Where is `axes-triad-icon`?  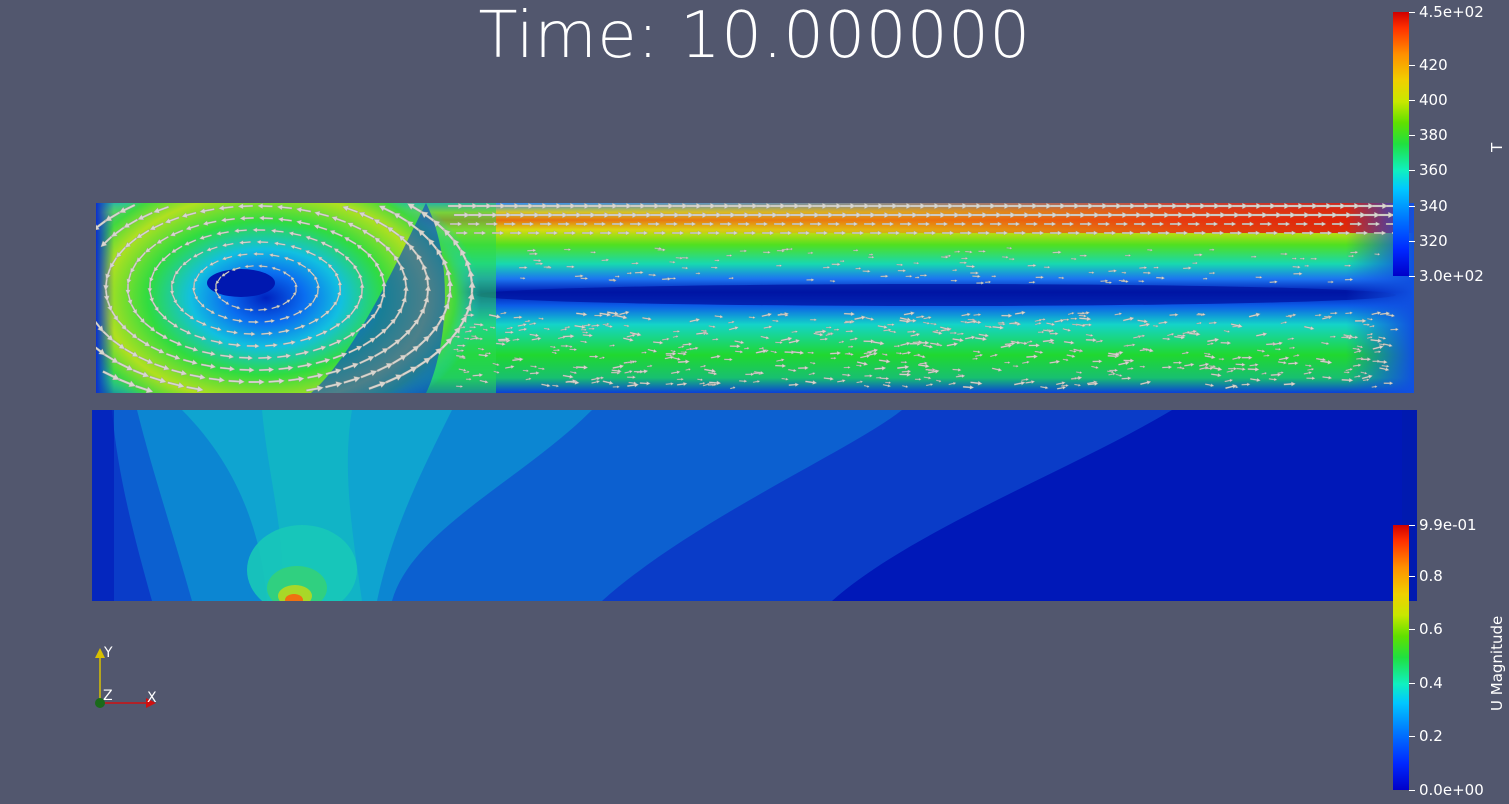
axes-triad-icon is located at coordinates (125, 678).